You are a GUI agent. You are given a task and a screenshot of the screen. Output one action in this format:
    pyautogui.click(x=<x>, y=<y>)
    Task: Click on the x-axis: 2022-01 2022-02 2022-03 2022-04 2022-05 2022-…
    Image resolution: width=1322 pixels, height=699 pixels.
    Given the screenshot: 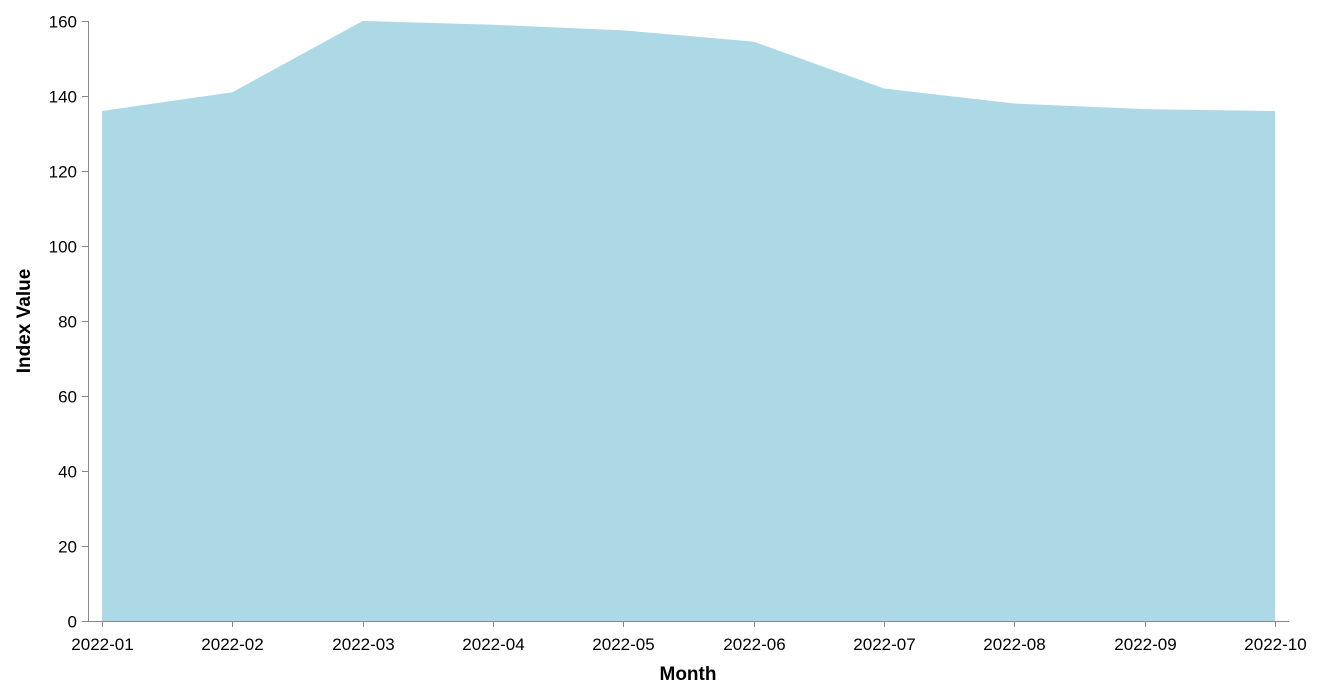 What is the action you would take?
    pyautogui.click(x=689, y=637)
    